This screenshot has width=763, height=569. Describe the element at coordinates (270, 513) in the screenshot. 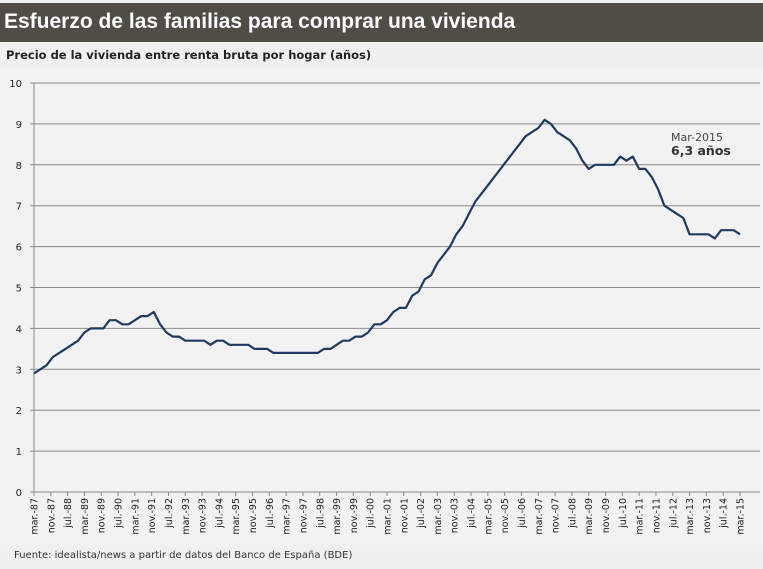

I see `x-tick-label: jul.-96` at that location.